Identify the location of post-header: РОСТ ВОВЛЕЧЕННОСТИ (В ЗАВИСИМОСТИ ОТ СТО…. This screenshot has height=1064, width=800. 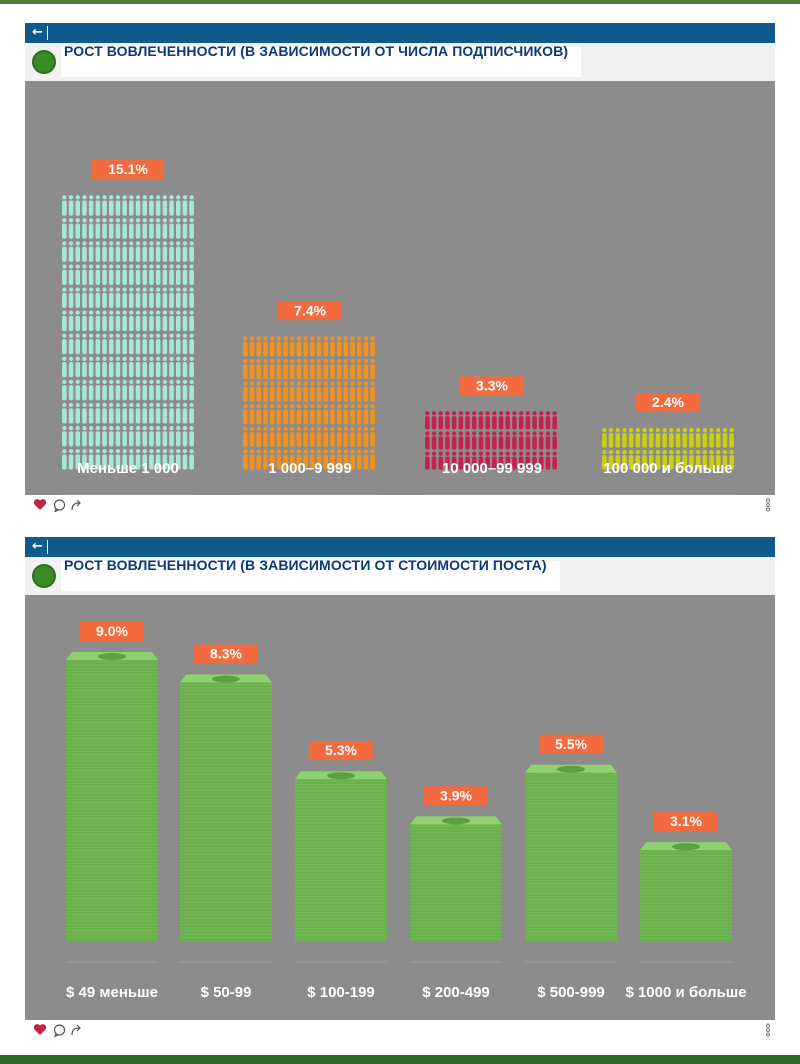
(400, 576).